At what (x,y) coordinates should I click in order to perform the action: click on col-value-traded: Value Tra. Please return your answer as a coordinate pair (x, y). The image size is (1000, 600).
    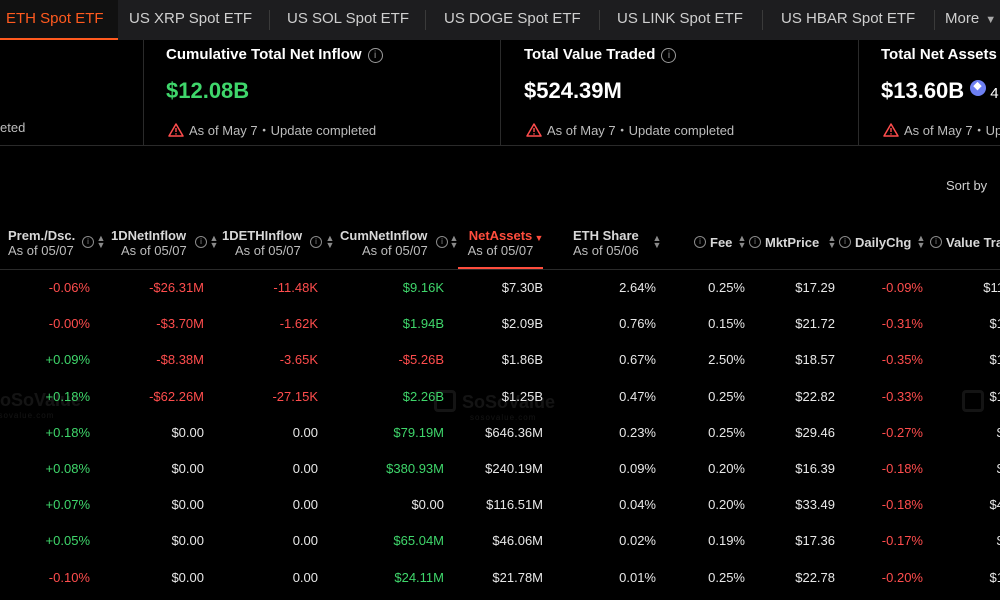
    Looking at the image, I should click on (973, 242).